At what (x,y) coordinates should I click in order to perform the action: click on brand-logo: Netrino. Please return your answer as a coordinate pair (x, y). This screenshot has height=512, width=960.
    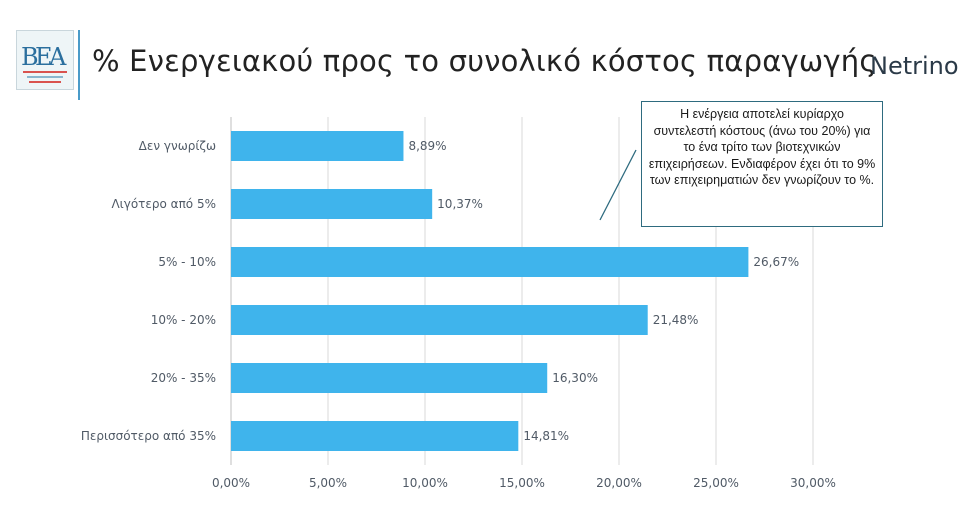
    Looking at the image, I should click on (914, 66).